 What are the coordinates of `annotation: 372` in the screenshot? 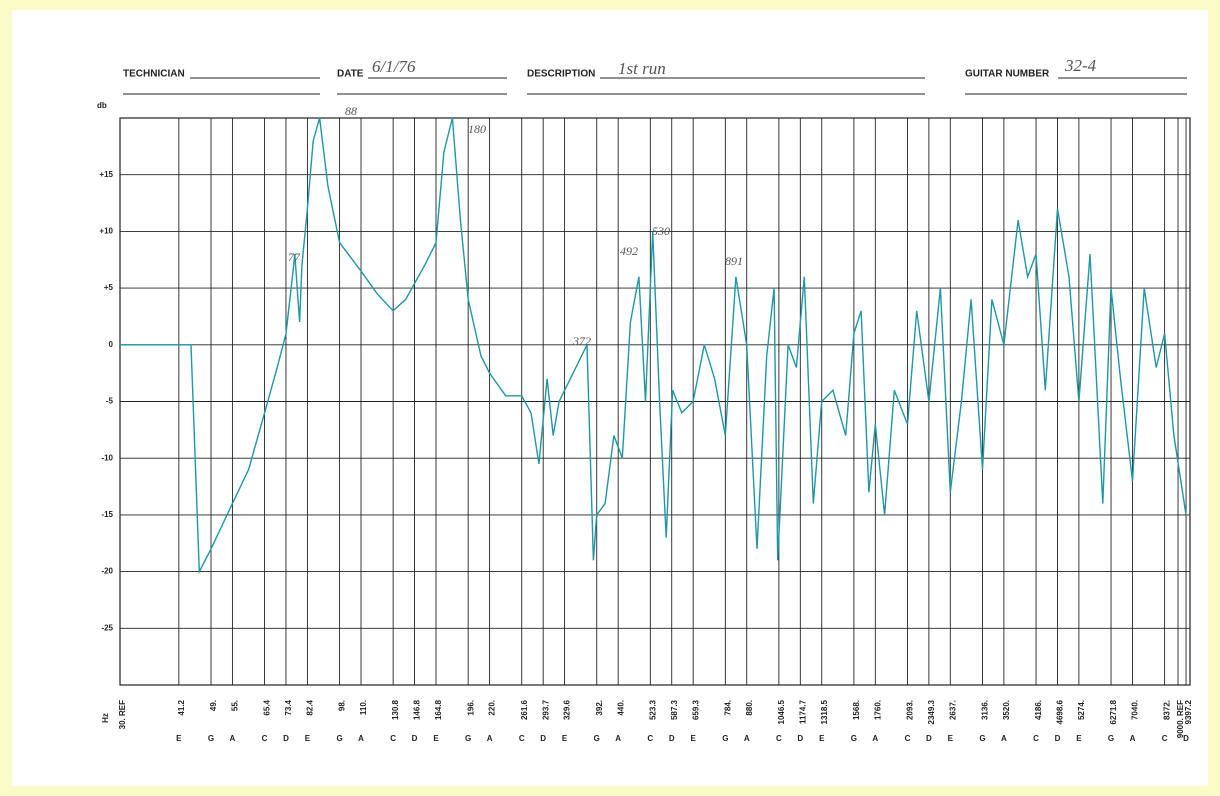 It's located at (581, 341).